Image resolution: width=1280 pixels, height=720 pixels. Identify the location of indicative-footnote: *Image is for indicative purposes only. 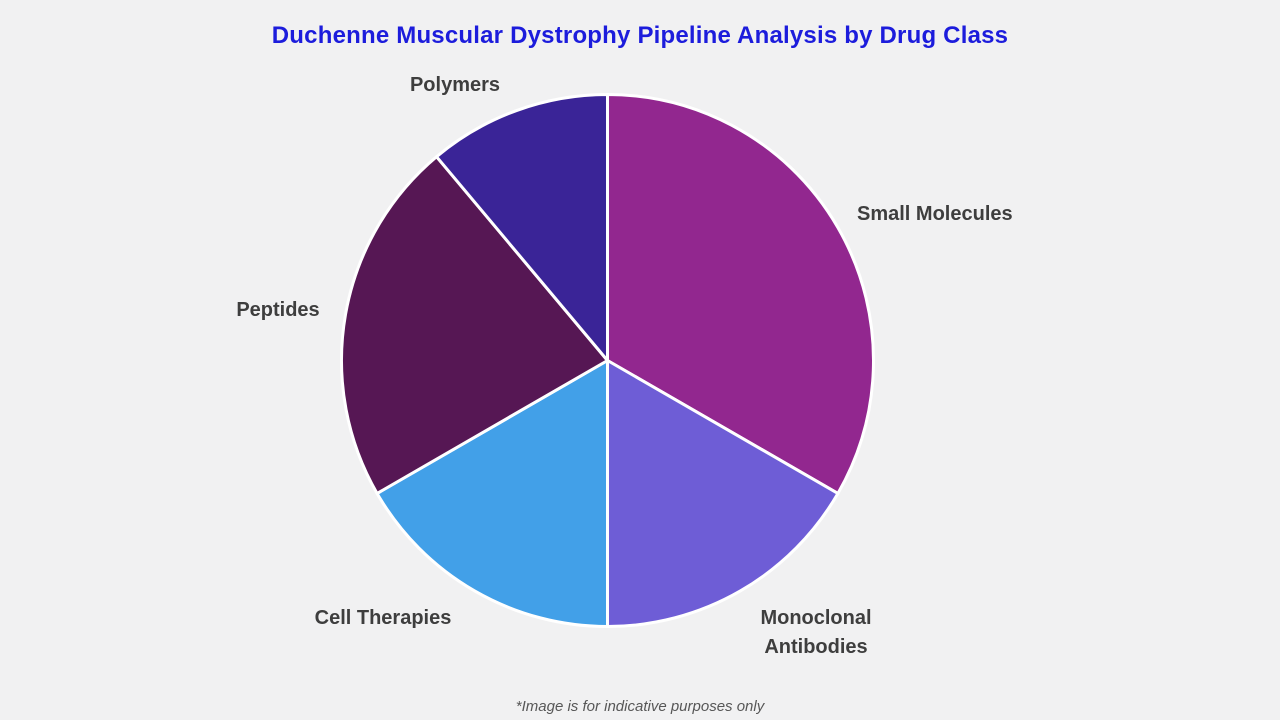
(640, 706).